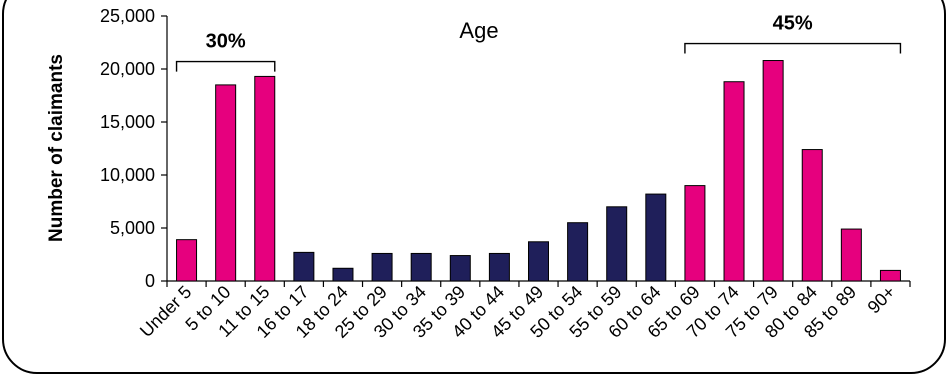 This screenshot has width=950, height=376. Describe the element at coordinates (226, 42) in the screenshot. I see `bracket-label-30-percent: 30%` at that location.